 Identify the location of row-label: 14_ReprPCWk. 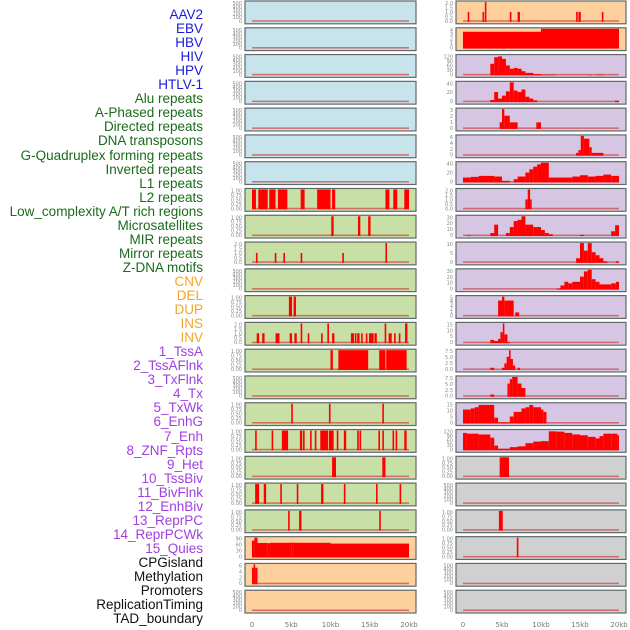
(157, 534).